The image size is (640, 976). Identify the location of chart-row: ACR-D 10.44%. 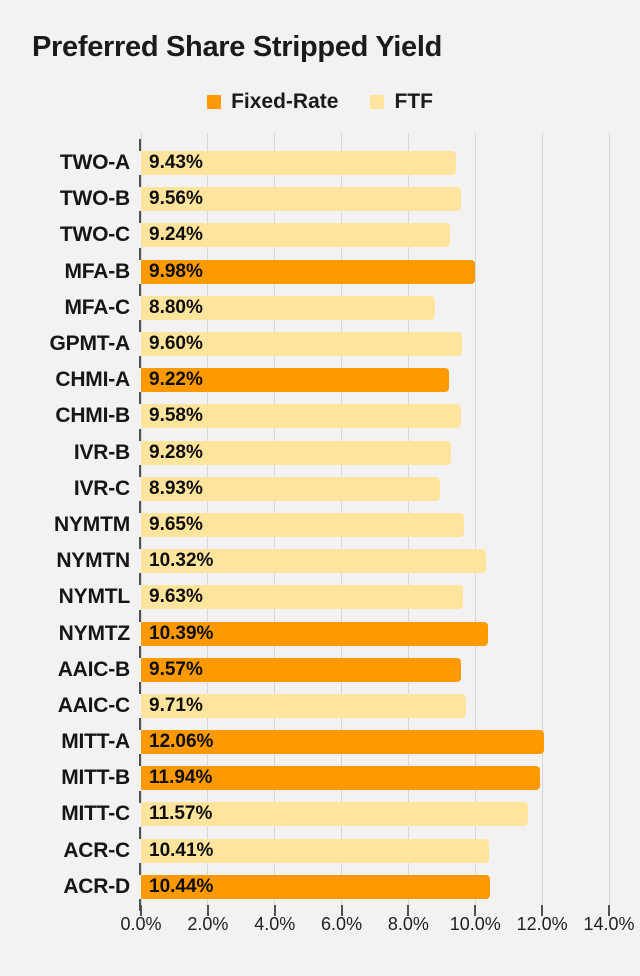
(320, 887).